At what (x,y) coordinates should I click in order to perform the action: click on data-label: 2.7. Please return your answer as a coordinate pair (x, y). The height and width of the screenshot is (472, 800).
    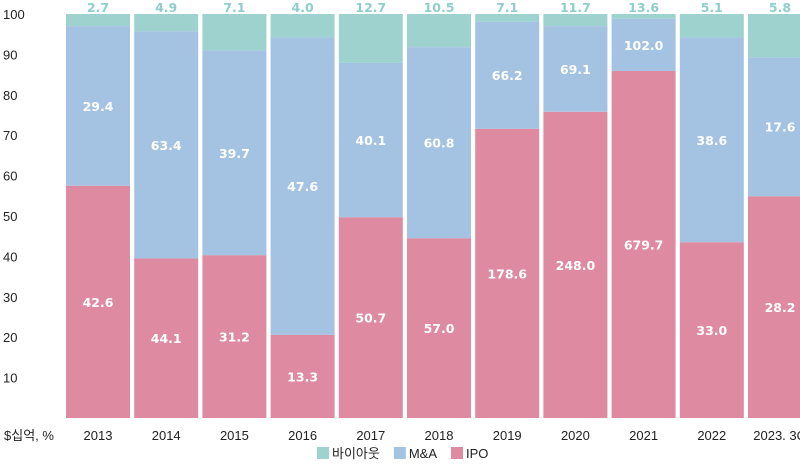
    Looking at the image, I should click on (98, 7).